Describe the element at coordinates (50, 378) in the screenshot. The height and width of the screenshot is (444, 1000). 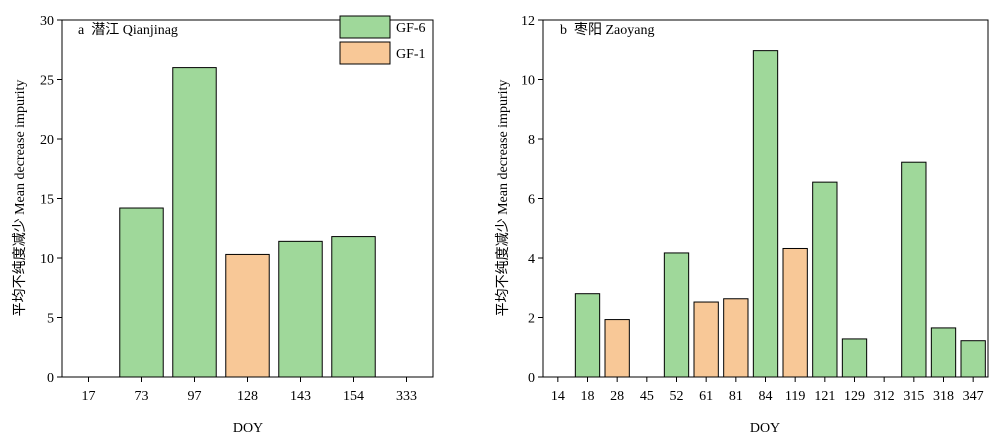
I see `panel-a-y-tick-label: 0` at that location.